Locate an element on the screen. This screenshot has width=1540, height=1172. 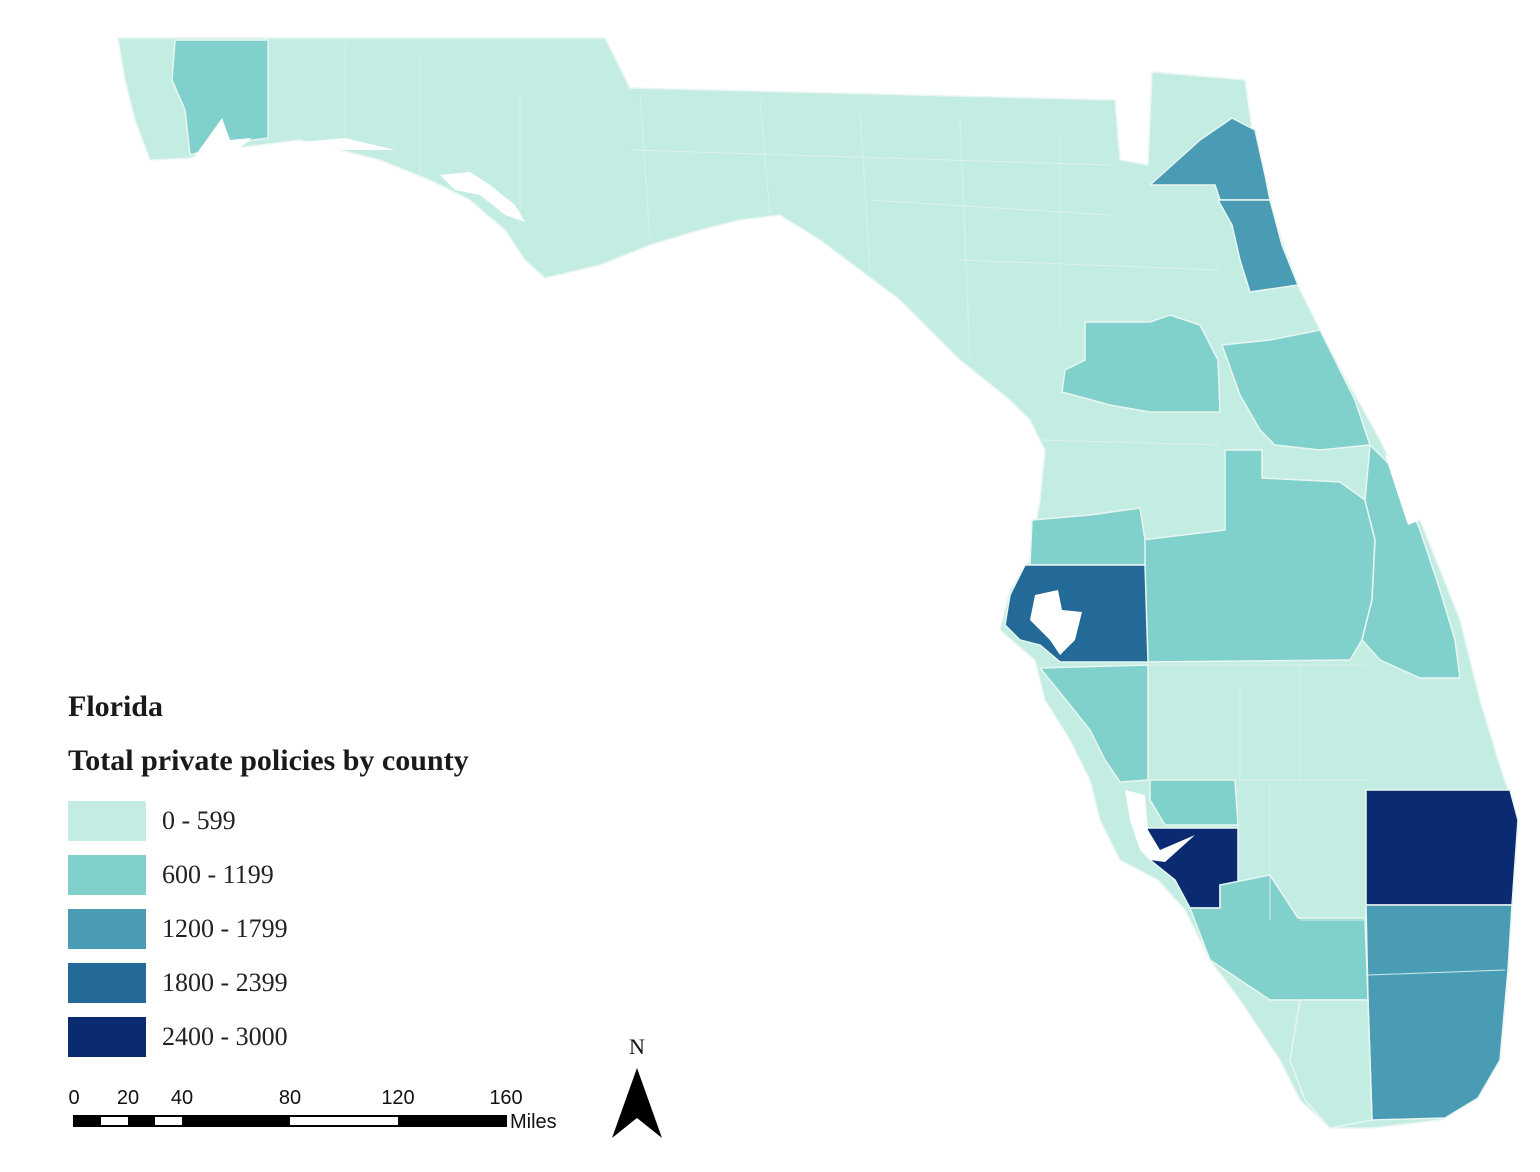
indian-river-lagoon-water is located at coordinates (1402, 490).